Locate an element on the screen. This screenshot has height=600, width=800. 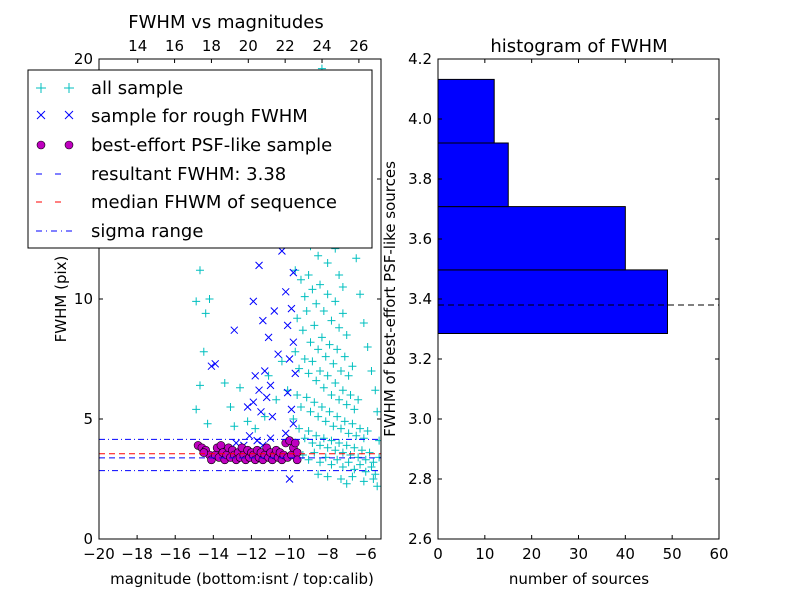
x-tick-label: −10 is located at coordinates (290, 554).